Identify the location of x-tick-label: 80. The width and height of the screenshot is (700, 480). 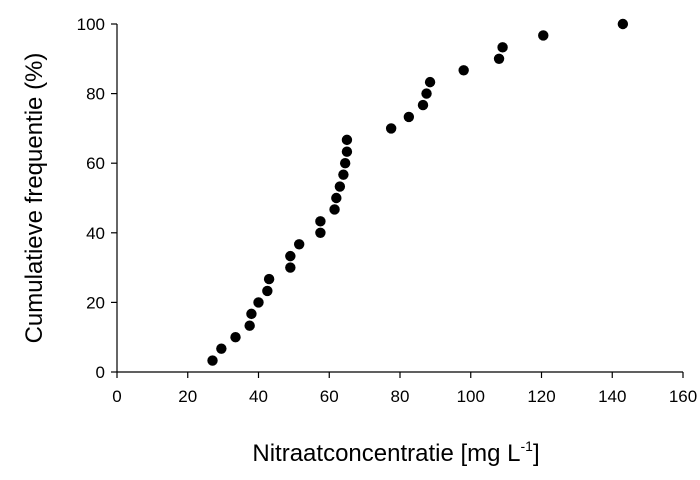
(400, 396).